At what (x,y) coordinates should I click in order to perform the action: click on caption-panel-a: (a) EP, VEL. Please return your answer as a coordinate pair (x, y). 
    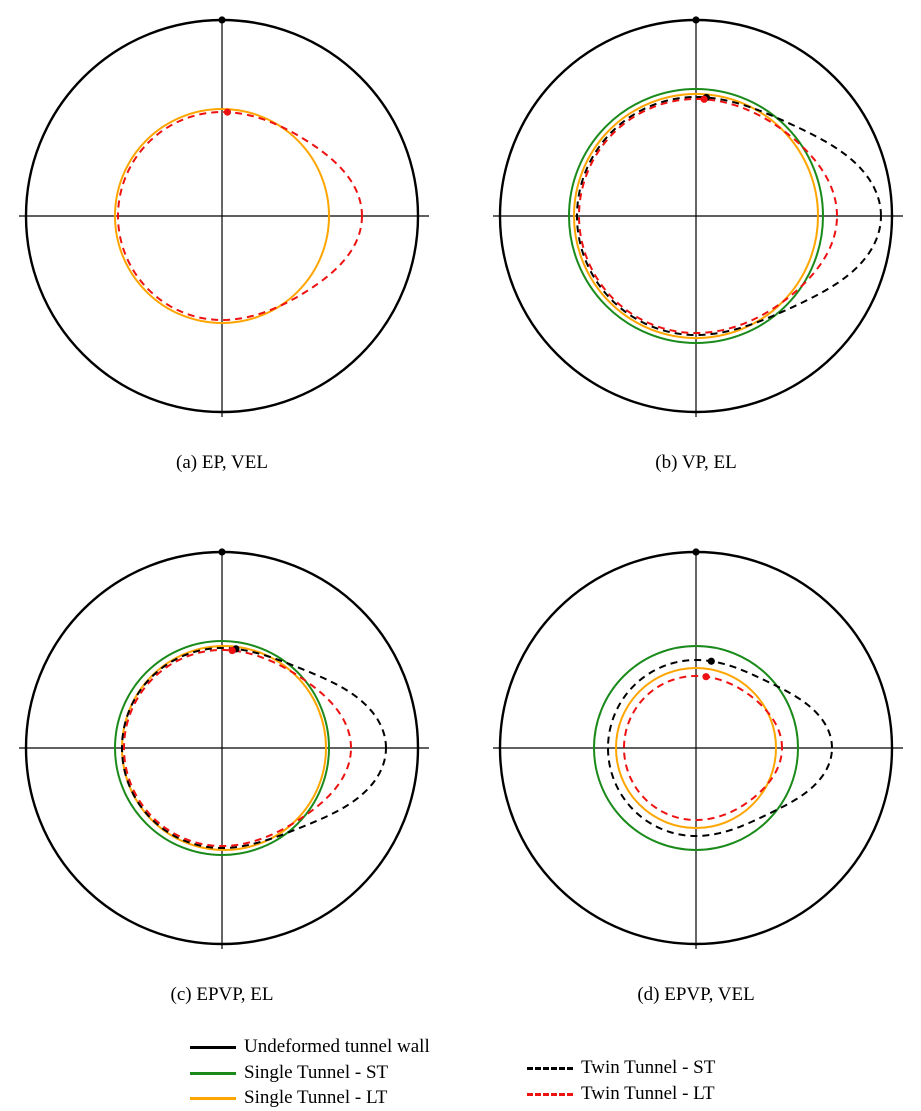
    Looking at the image, I should click on (222, 462).